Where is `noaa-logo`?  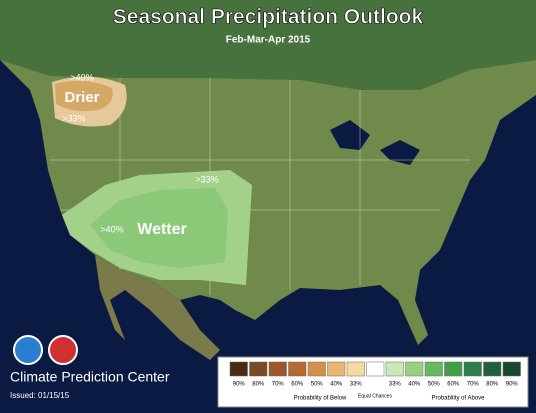
noaa-logo is located at coordinates (28, 350).